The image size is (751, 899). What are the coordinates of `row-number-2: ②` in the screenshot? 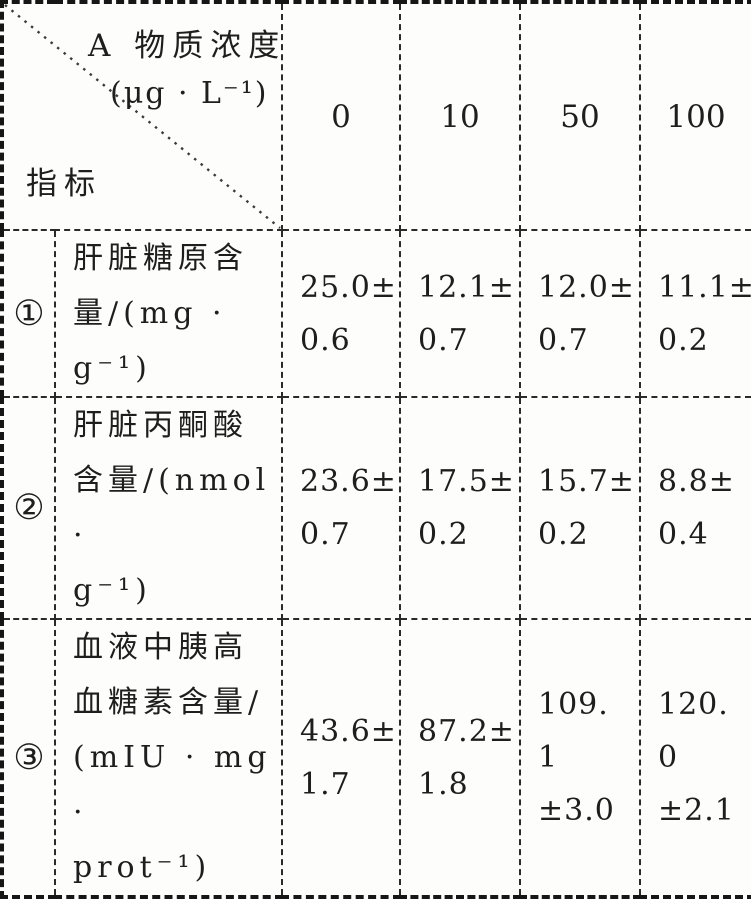 It's located at (28, 508).